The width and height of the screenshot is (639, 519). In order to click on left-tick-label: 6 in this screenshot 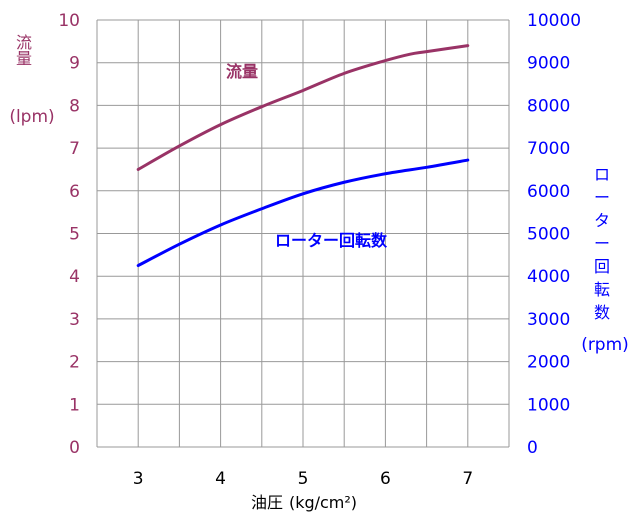, I will do `click(74, 192)`.